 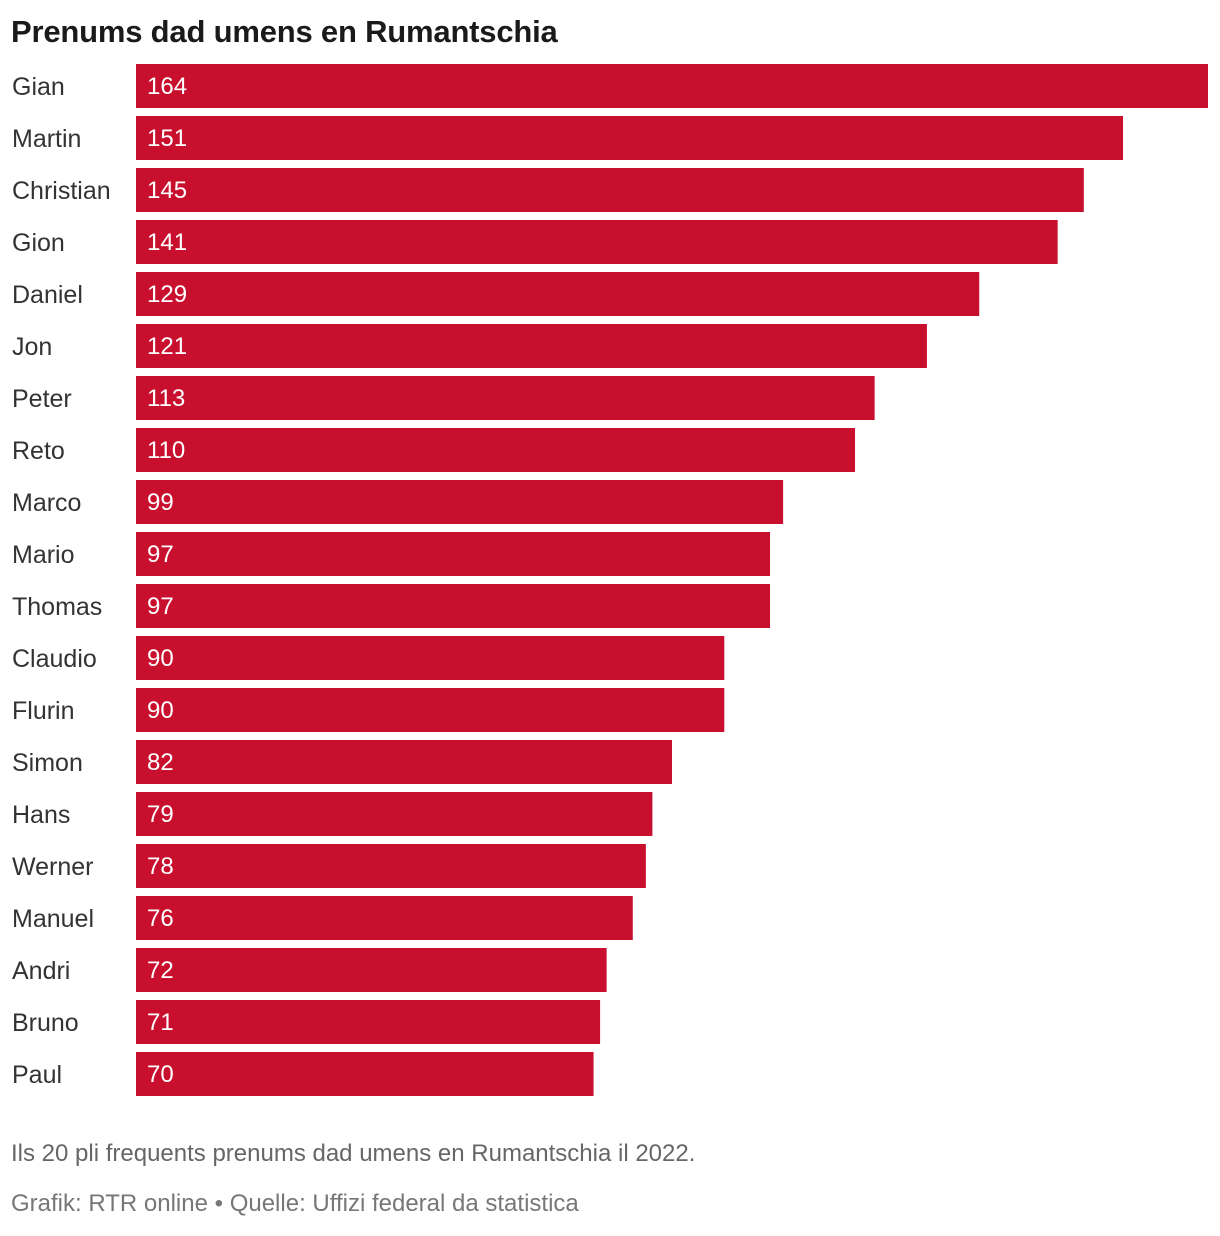 I want to click on value-label: 110, so click(x=166, y=450).